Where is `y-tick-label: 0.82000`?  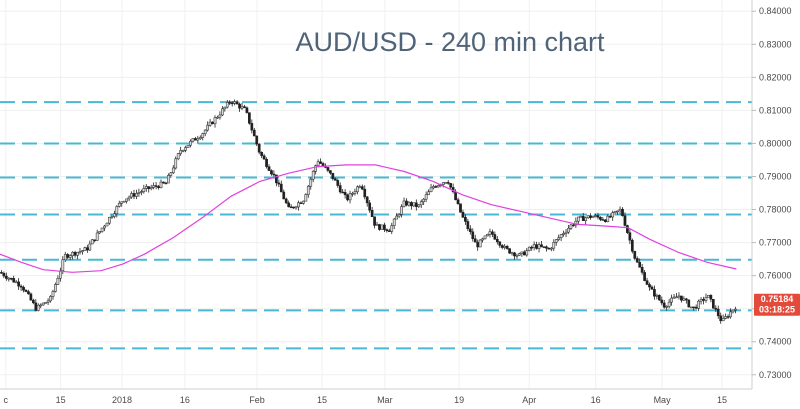 y-tick-label: 0.82000 is located at coordinates (775, 77).